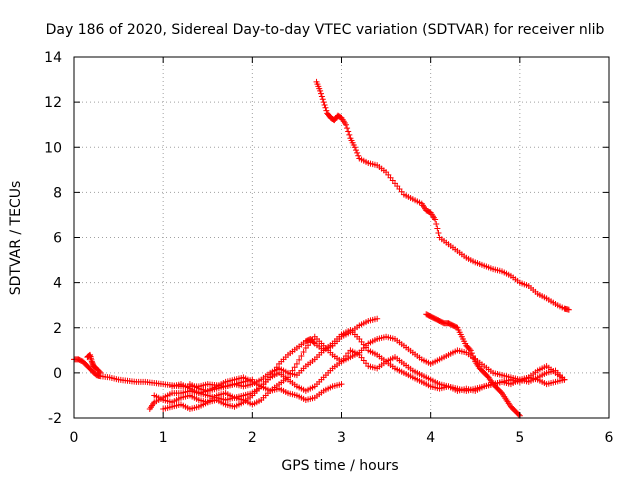 The width and height of the screenshot is (640, 480). Describe the element at coordinates (163, 438) in the screenshot. I see `x-tick-label: 1` at that location.